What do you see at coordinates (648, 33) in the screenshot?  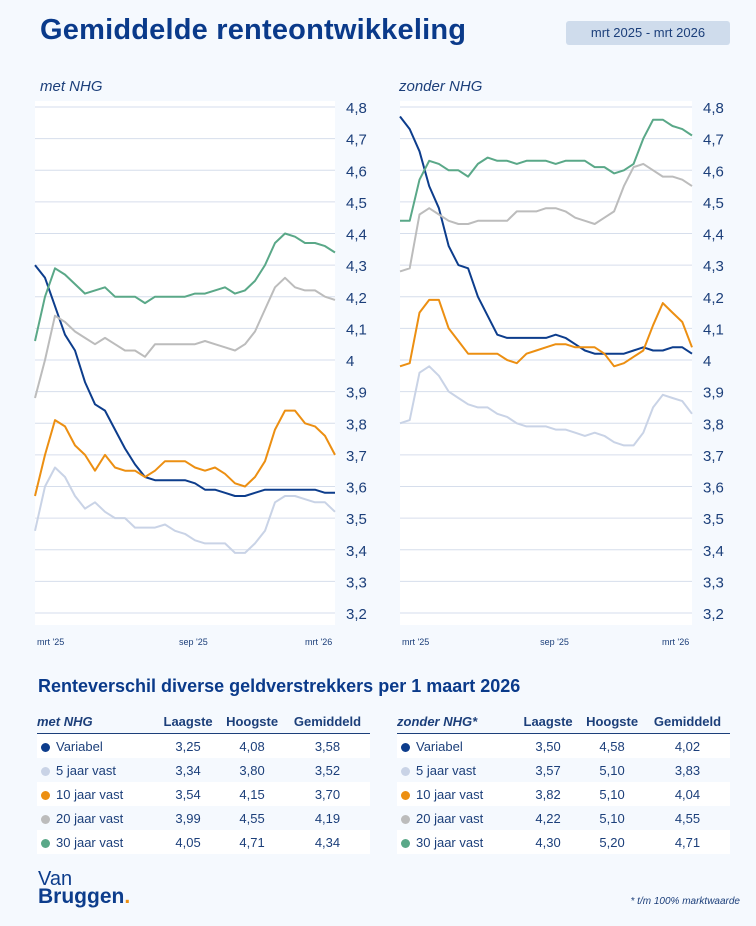 I see `period-badge: mrt 2025 - mrt 2026` at bounding box center [648, 33].